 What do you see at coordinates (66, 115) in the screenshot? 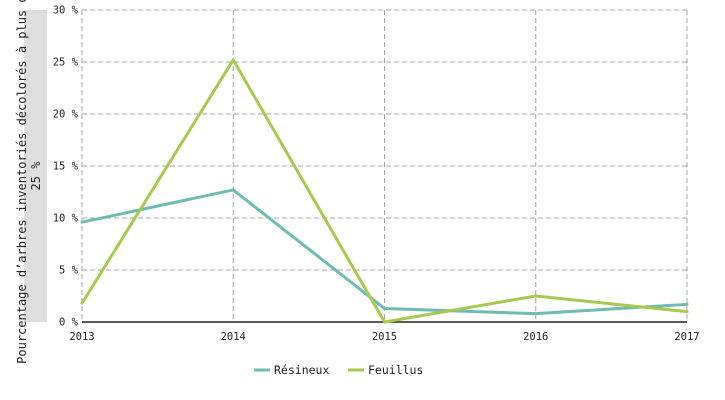
I see `y-tick-label: 20 %` at bounding box center [66, 115].